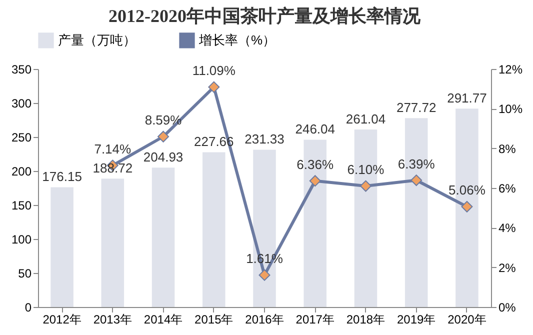 The height and width of the screenshot is (335, 533). What do you see at coordinates (21, 205) in the screenshot?
I see `y-tick-label: 150` at bounding box center [21, 205].